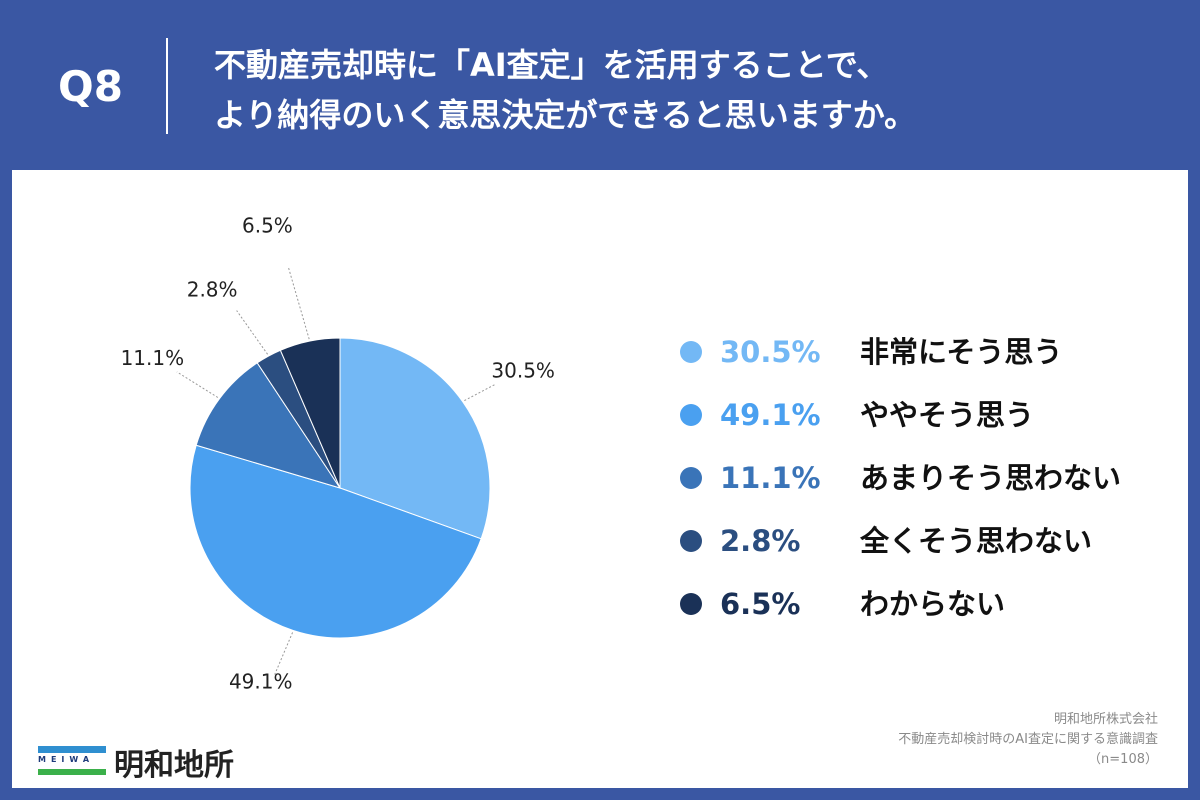 Image resolution: width=1200 pixels, height=800 pixels. What do you see at coordinates (565, 115) in the screenshot?
I see `question-line-2: より納得のいく意思決定ができると思いますか。` at bounding box center [565, 115].